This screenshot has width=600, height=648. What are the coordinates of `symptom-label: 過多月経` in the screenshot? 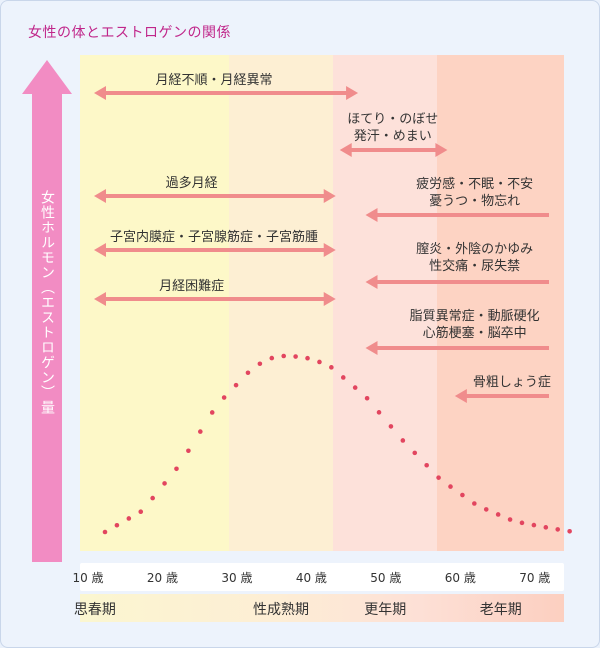 It's located at (192, 183).